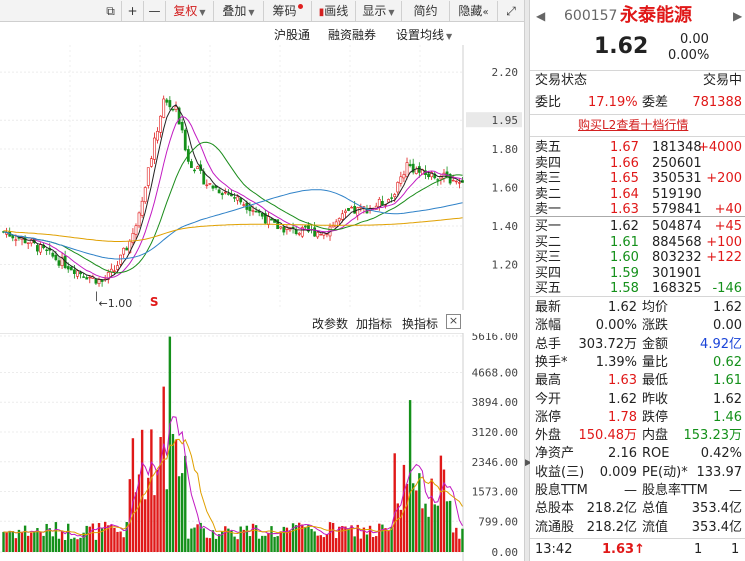 The width and height of the screenshot is (745, 561). Describe the element at coordinates (637, 243) in the screenshot. I see `bid-row: 买二 1.61 884568 +100` at that location.